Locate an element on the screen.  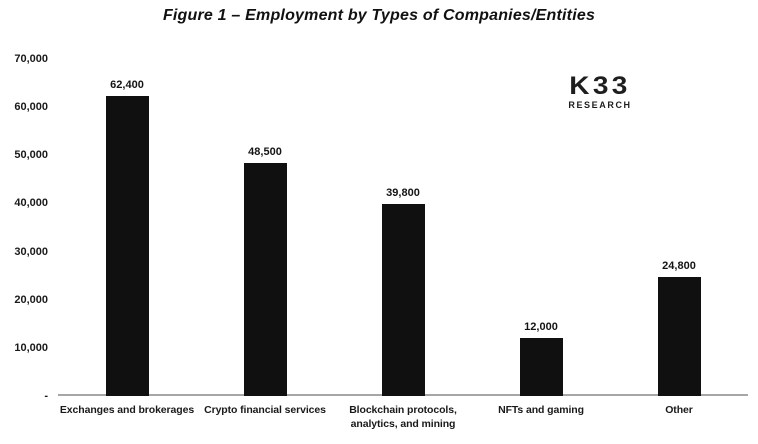
y-axis-tick-label-1: 60,000 is located at coordinates (31, 107).